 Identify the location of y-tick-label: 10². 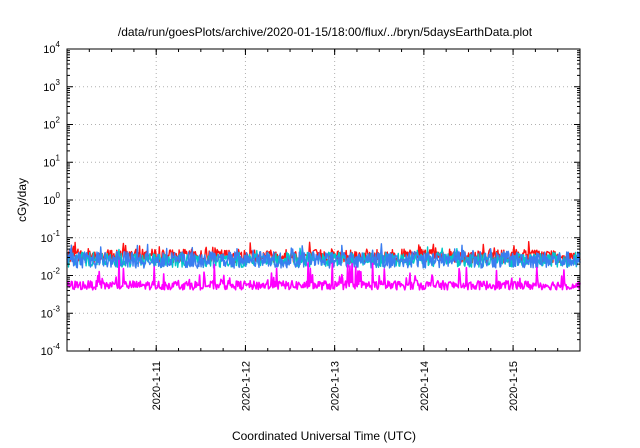
(51, 124).